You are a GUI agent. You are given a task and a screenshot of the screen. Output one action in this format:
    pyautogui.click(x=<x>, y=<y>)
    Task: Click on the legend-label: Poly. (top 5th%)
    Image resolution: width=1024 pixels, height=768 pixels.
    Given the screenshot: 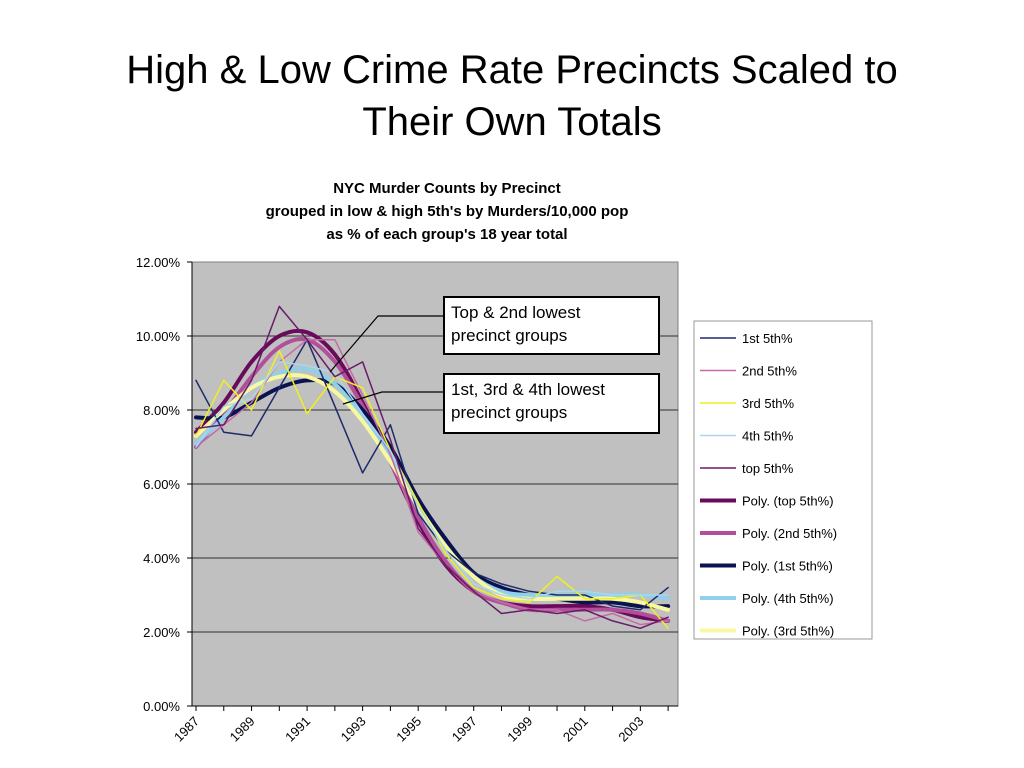 What is the action you would take?
    pyautogui.click(x=788, y=501)
    